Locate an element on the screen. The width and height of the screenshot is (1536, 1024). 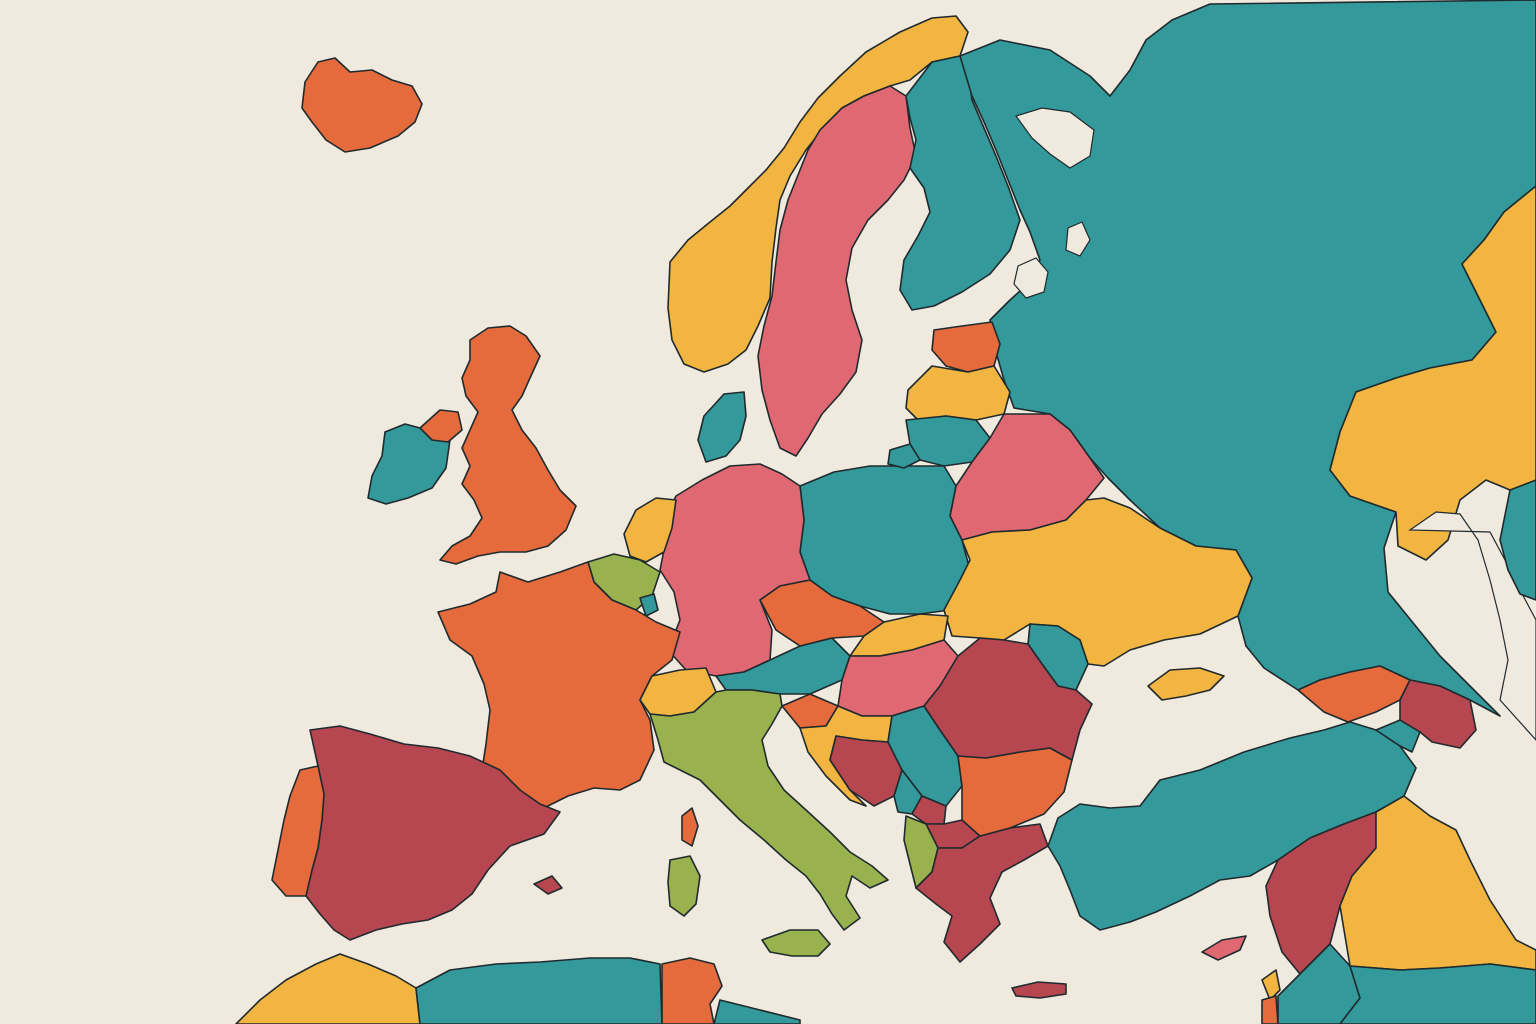
luxembourg is located at coordinates (649, 605).